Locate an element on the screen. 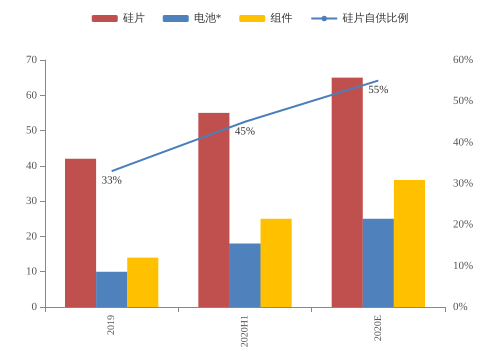 The image size is (500, 362). y-tick-label: 30 is located at coordinates (32, 201).